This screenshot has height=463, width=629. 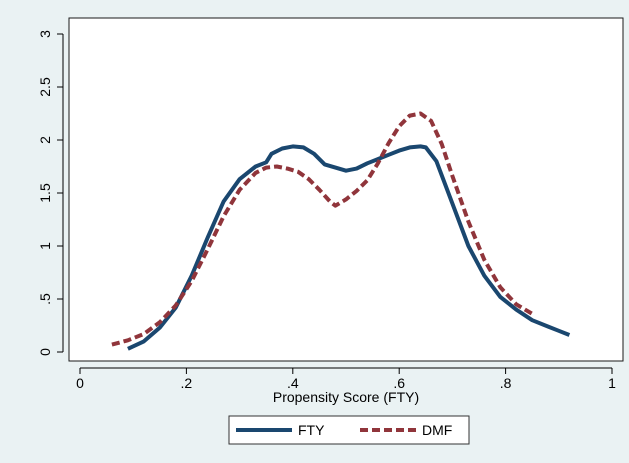 What do you see at coordinates (293, 383) in the screenshot?
I see `x-tick-label: .4` at bounding box center [293, 383].